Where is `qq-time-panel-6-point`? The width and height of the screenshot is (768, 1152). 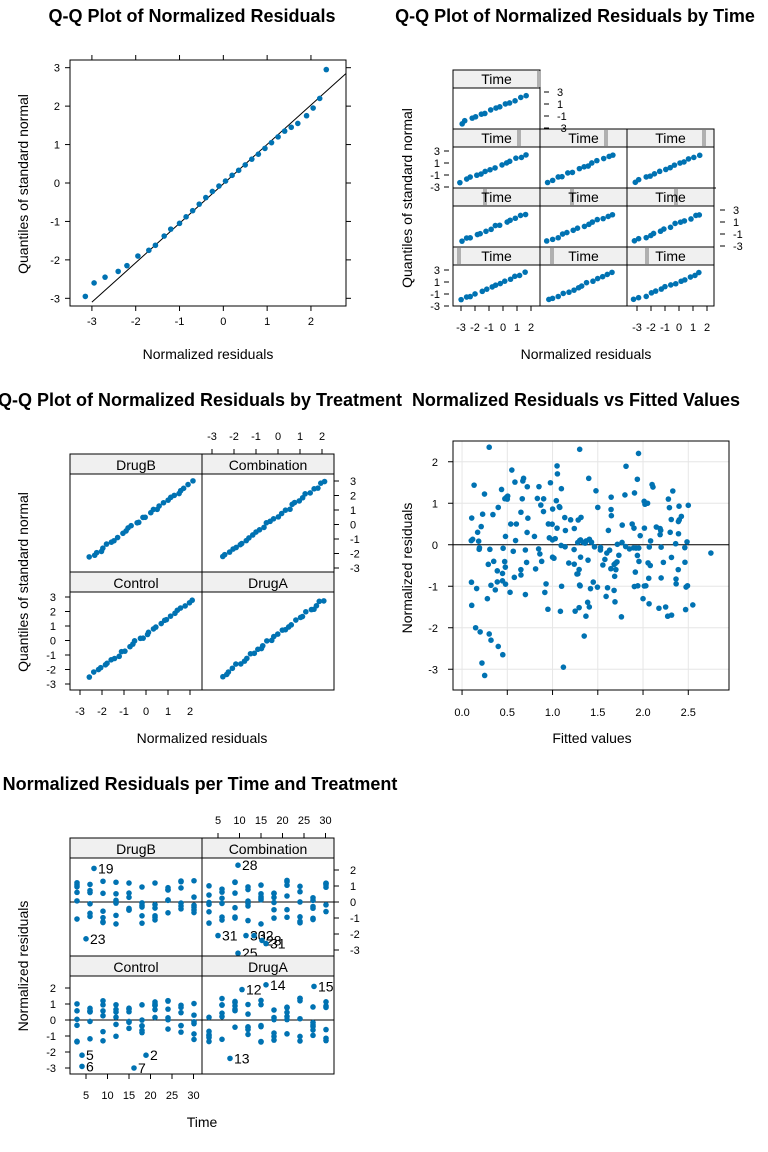
qq-time-panel-6-point is located at coordinates (670, 227).